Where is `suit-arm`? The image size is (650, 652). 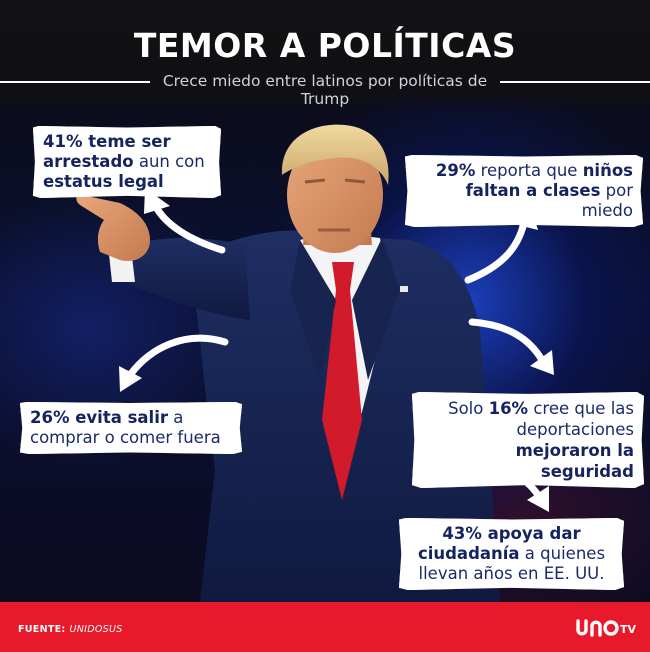 suit-arm is located at coordinates (185, 279).